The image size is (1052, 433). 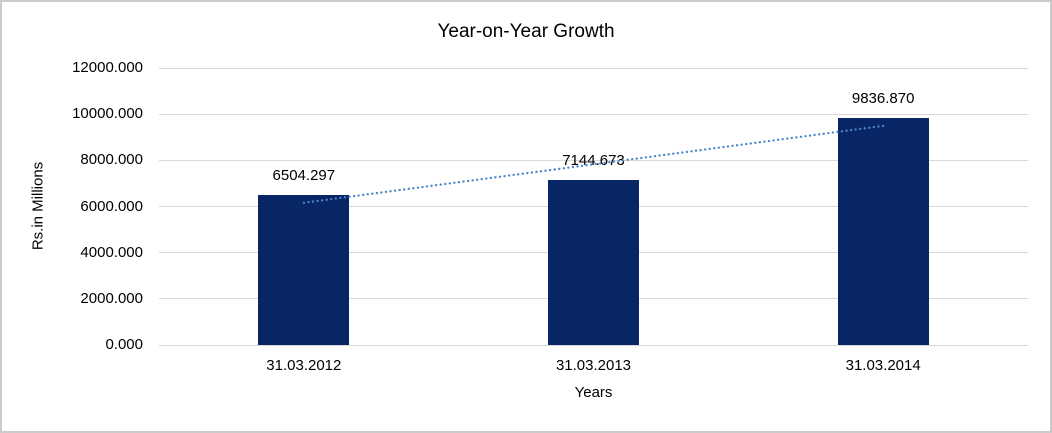 What do you see at coordinates (107, 67) in the screenshot?
I see `y-axis-tick-label: 12000.000` at bounding box center [107, 67].